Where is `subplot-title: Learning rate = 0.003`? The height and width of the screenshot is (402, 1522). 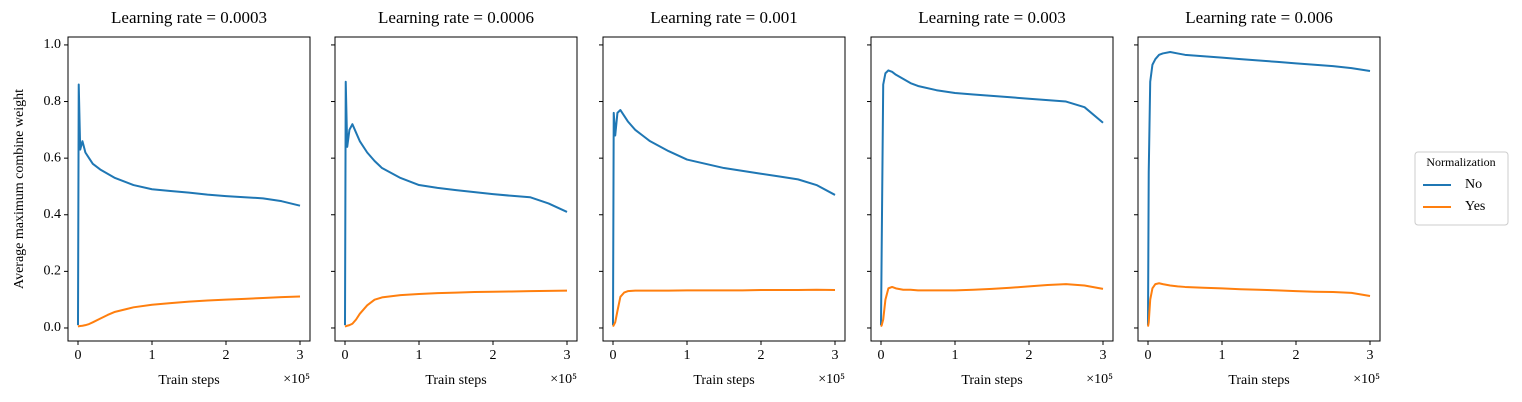
subplot-title: Learning rate = 0.003 is located at coordinates (991, 17).